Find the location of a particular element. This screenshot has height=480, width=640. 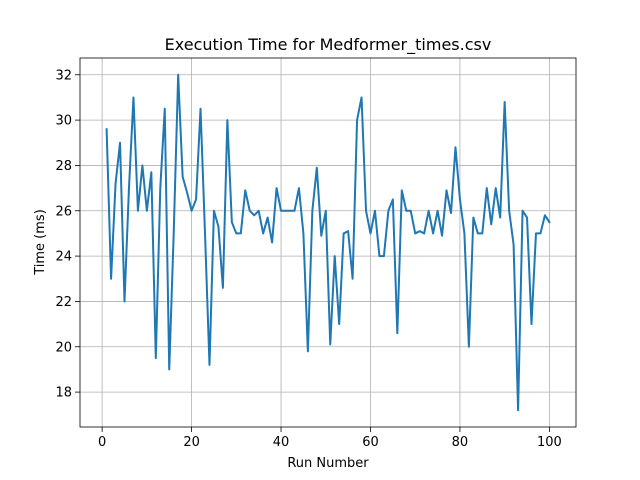

y-tick-label: 30 is located at coordinates (63, 121).